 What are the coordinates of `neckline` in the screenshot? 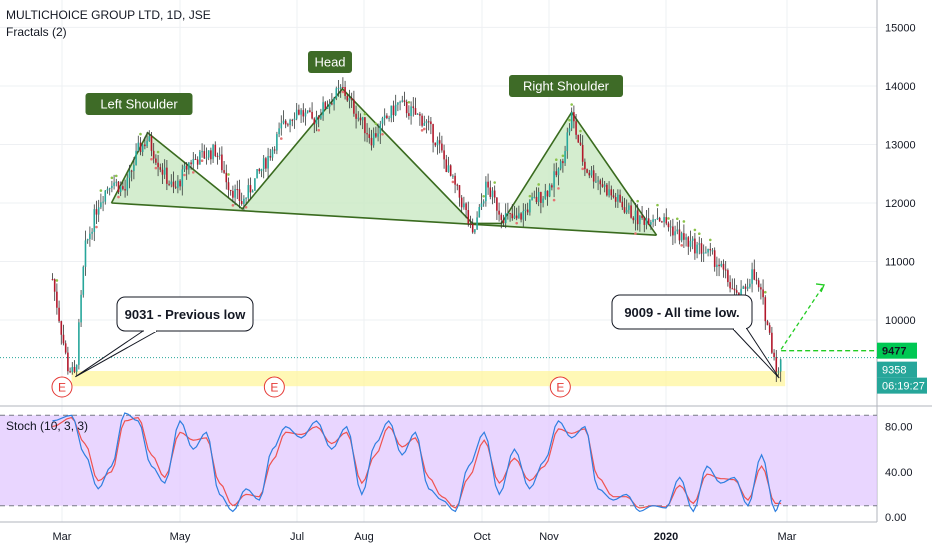 It's located at (384, 219).